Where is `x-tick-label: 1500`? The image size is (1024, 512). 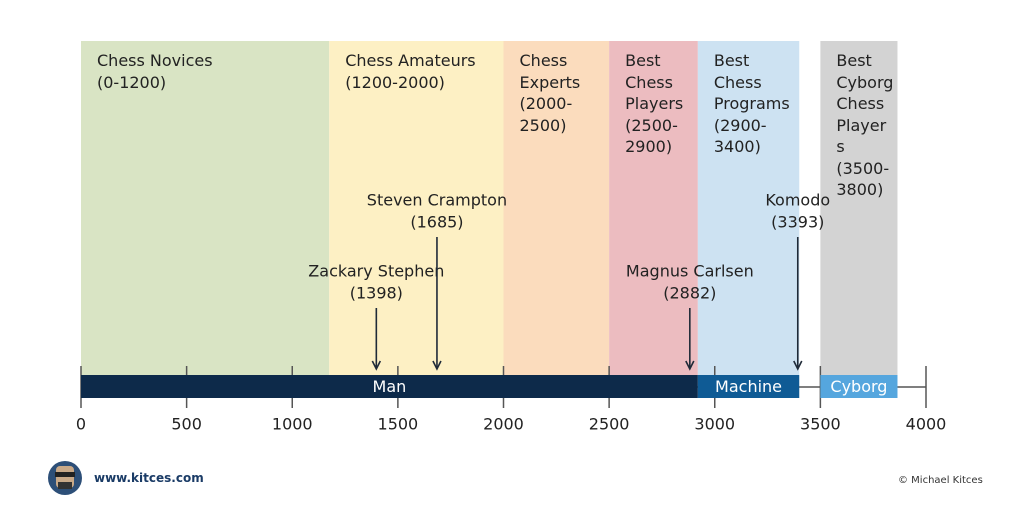 x-tick-label: 1500 is located at coordinates (398, 424).